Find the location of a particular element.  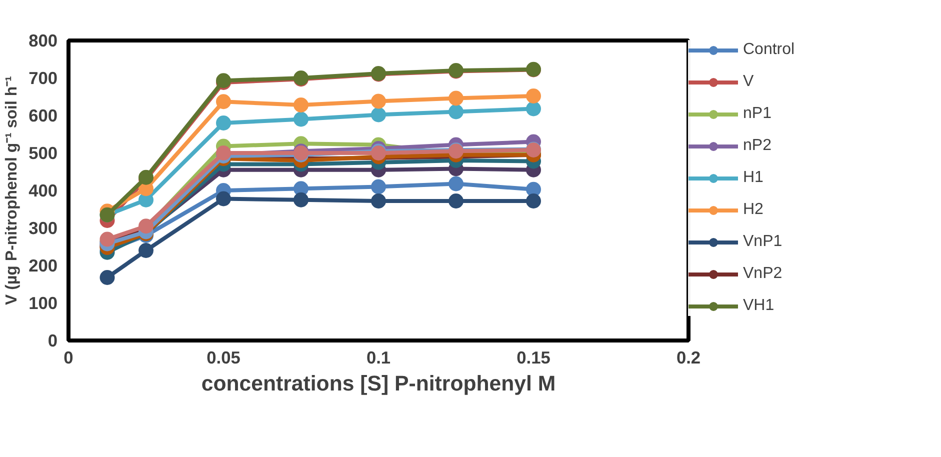

y-tick-label: 100 is located at coordinates (43, 303).